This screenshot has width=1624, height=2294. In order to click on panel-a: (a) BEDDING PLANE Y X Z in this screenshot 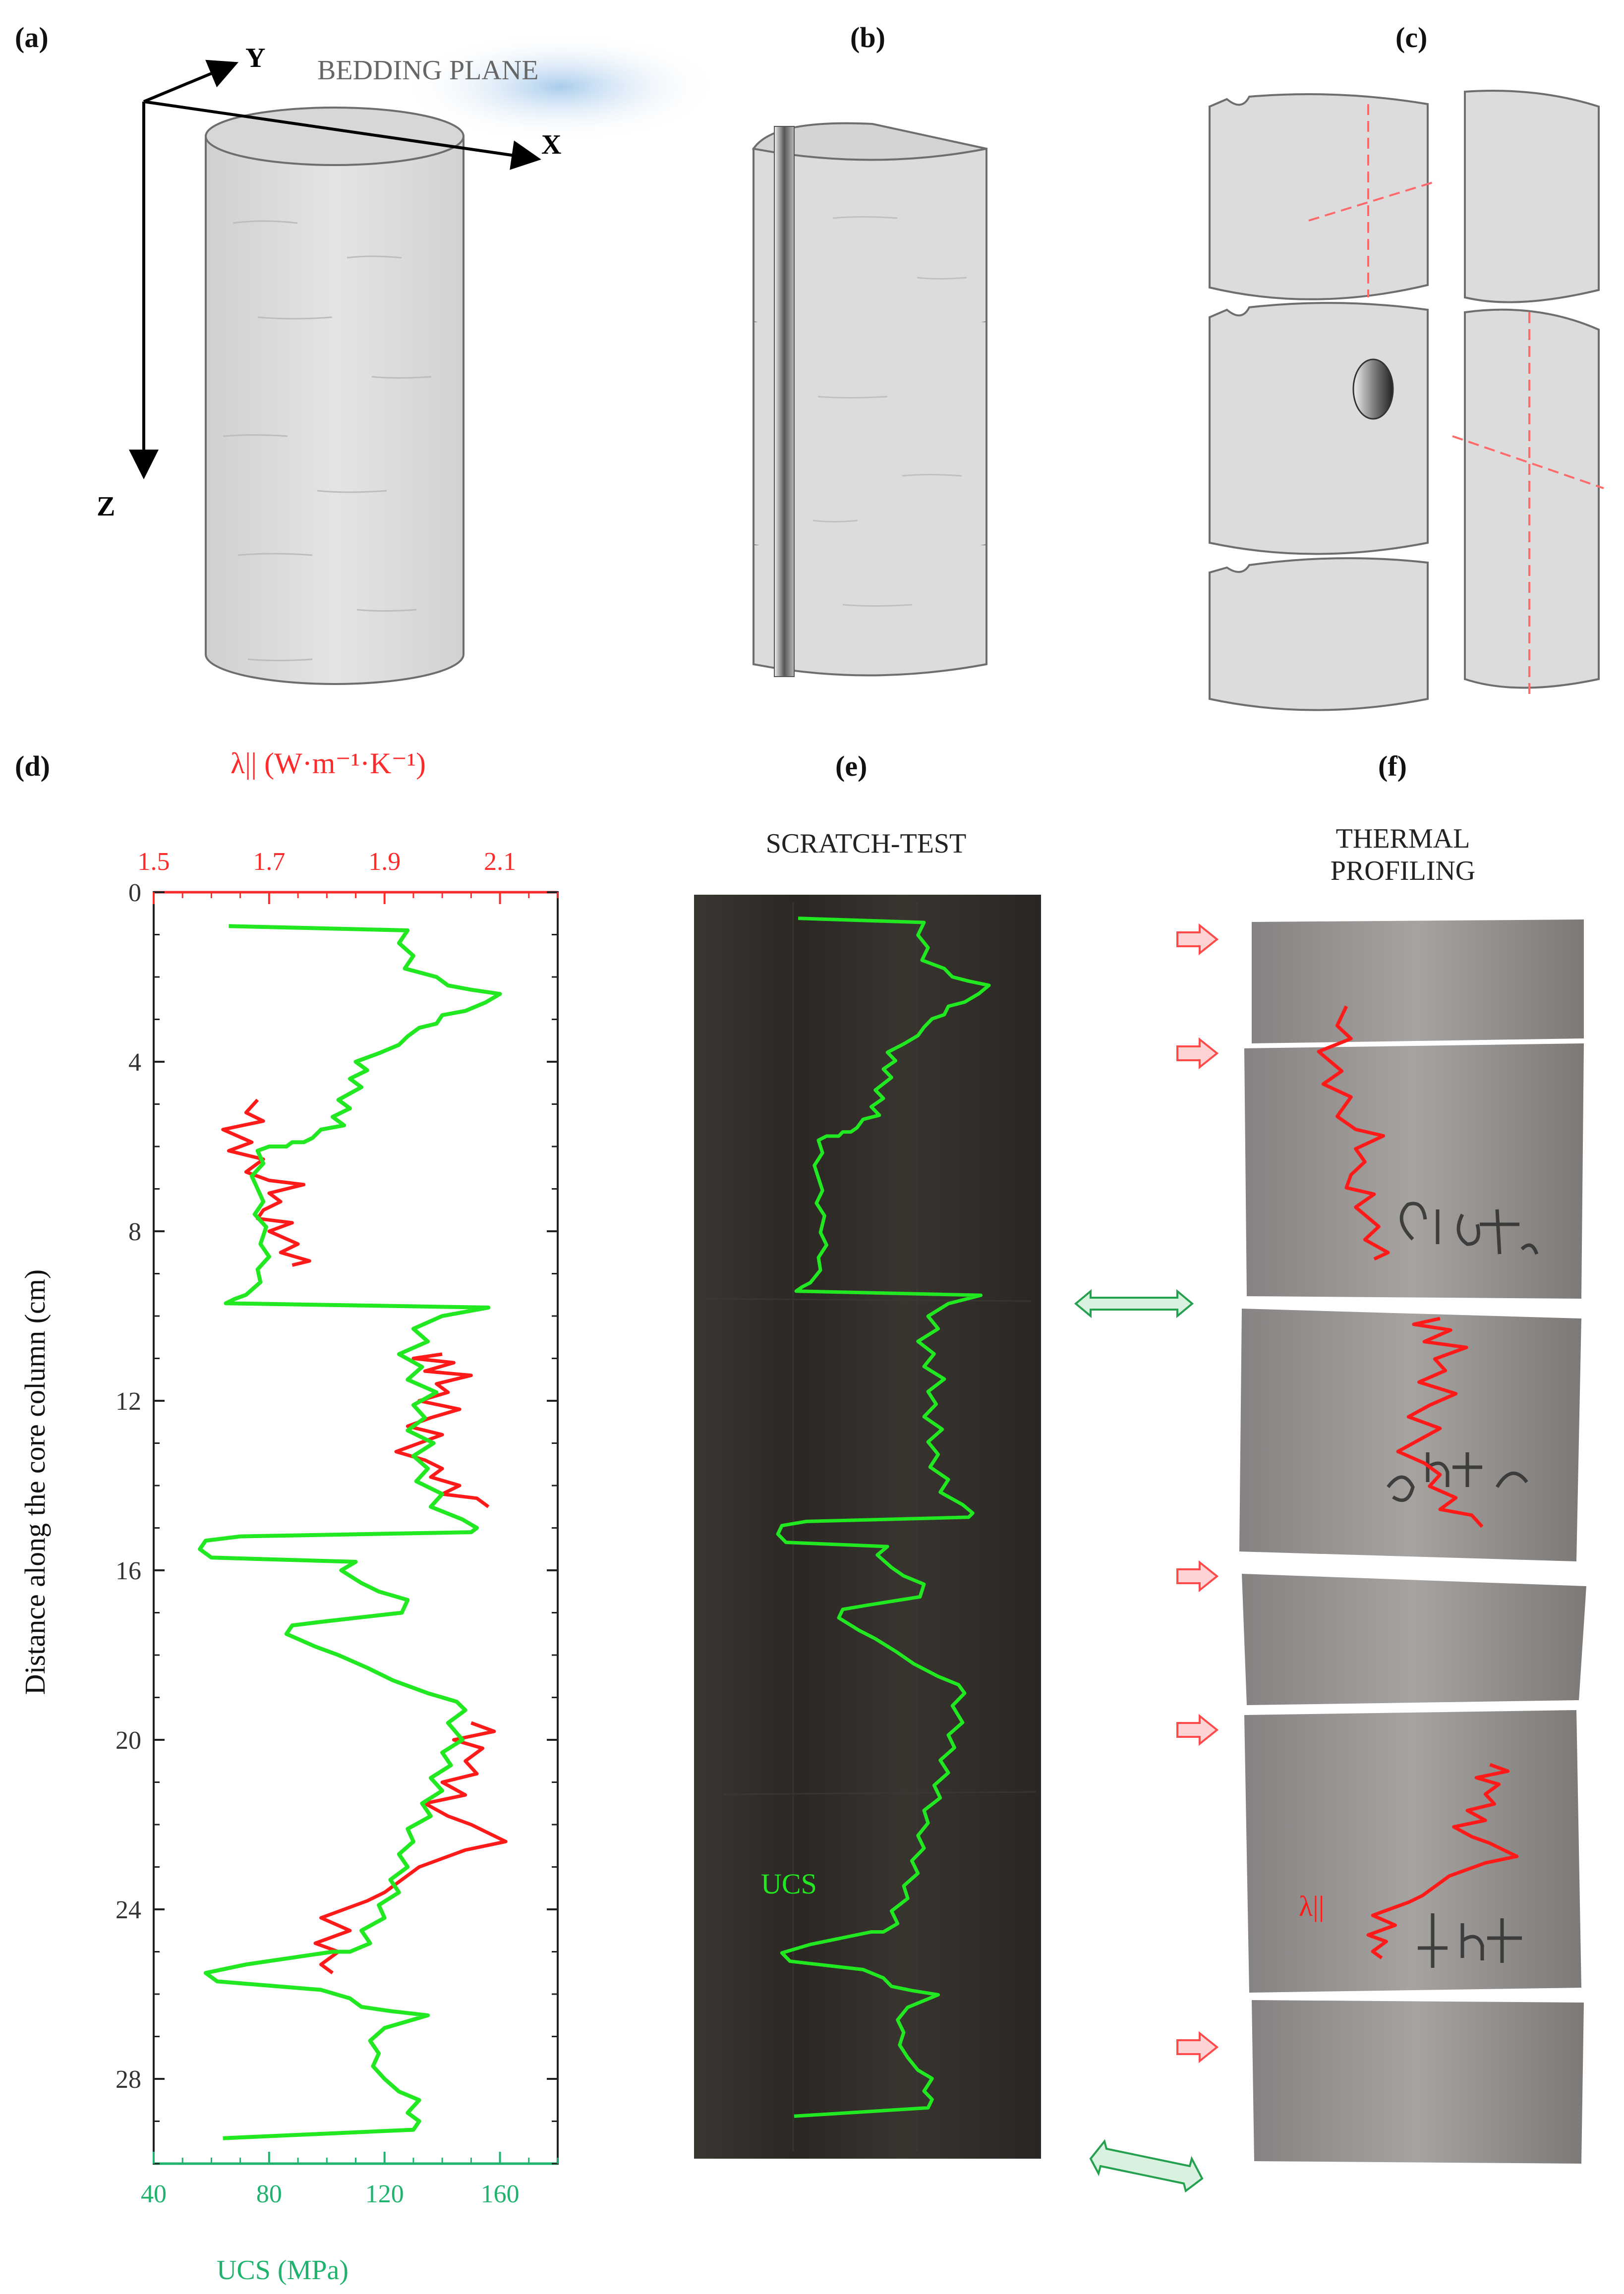, I will do `click(367, 353)`.